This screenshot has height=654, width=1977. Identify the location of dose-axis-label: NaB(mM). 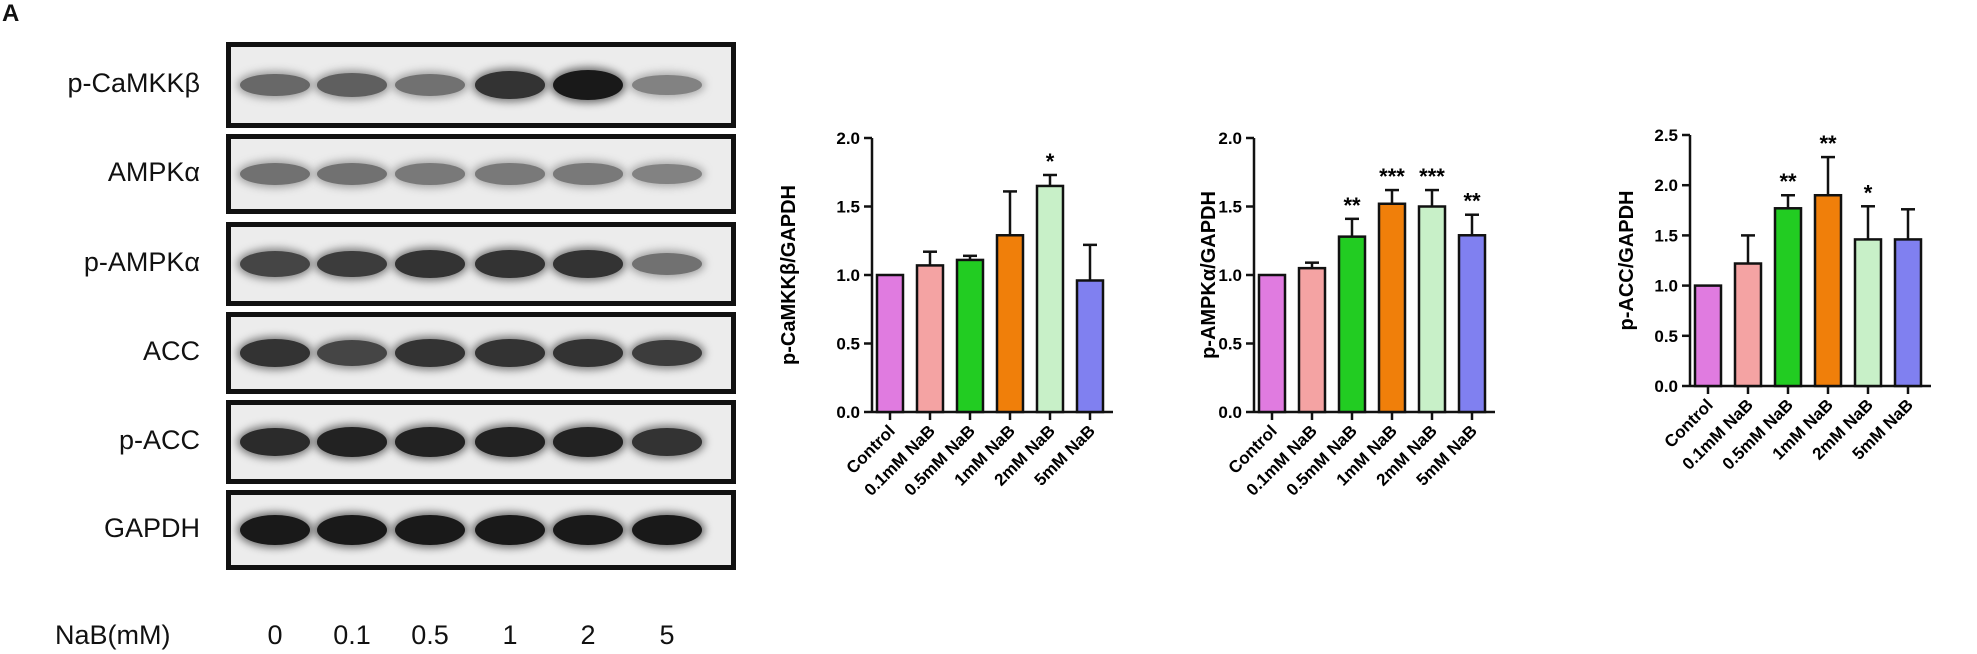
(113, 635).